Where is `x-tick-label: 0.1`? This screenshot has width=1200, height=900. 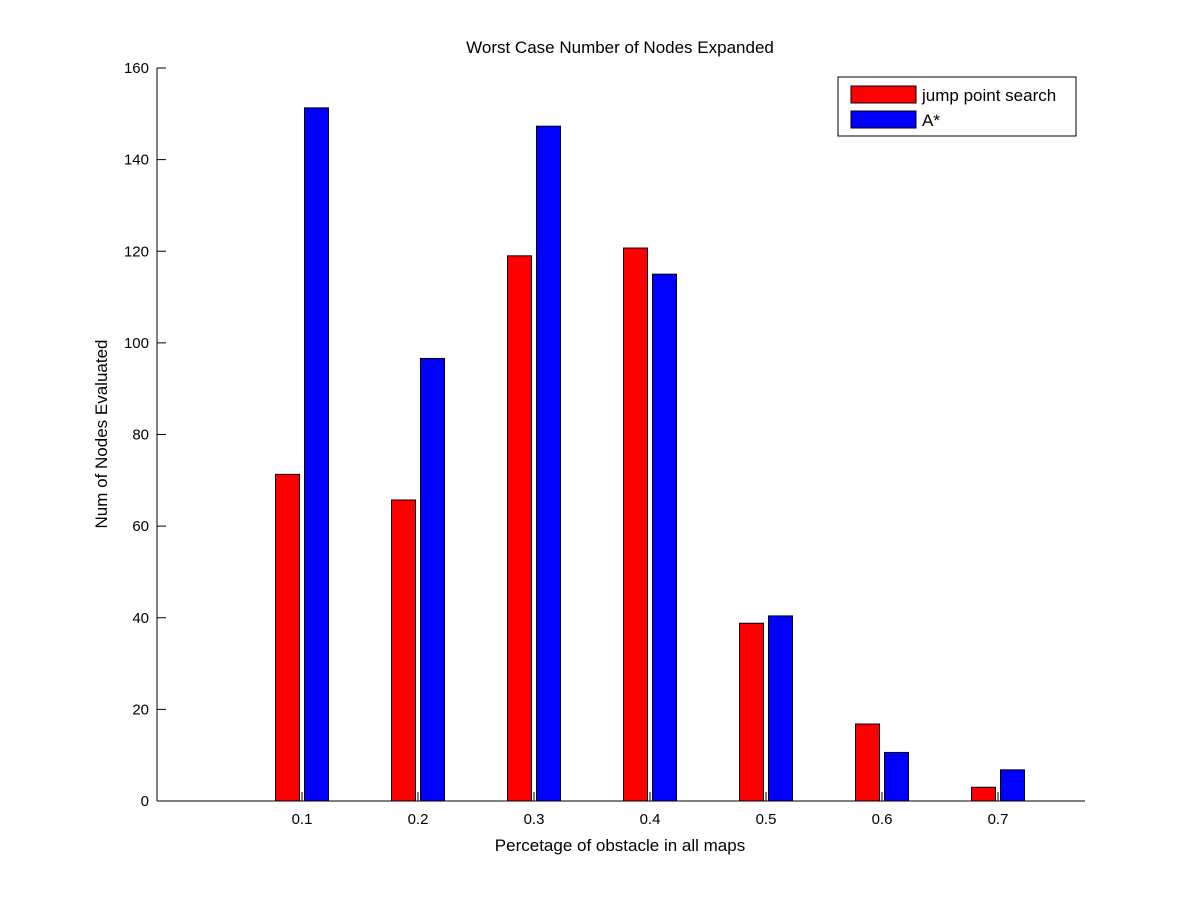 x-tick-label: 0.1 is located at coordinates (302, 819).